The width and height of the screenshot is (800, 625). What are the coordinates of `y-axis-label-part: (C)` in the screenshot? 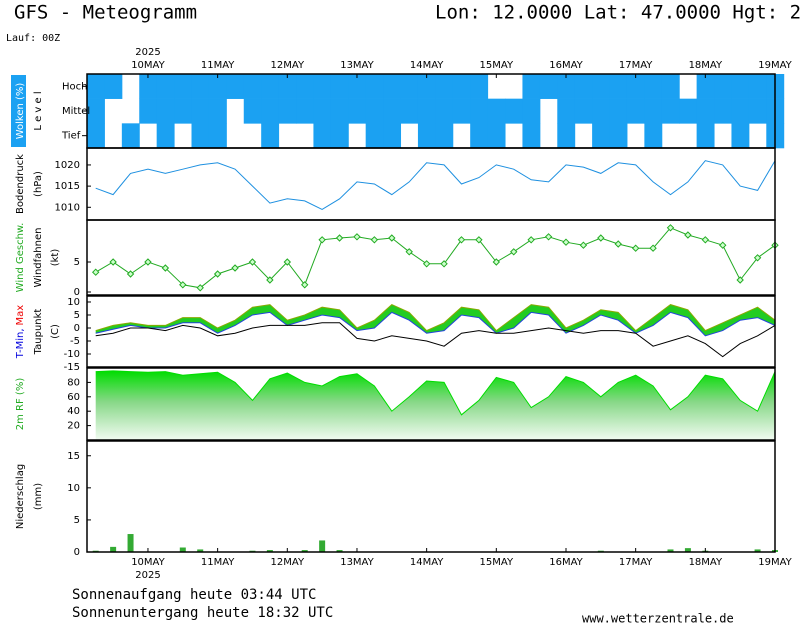 It's located at (55, 331).